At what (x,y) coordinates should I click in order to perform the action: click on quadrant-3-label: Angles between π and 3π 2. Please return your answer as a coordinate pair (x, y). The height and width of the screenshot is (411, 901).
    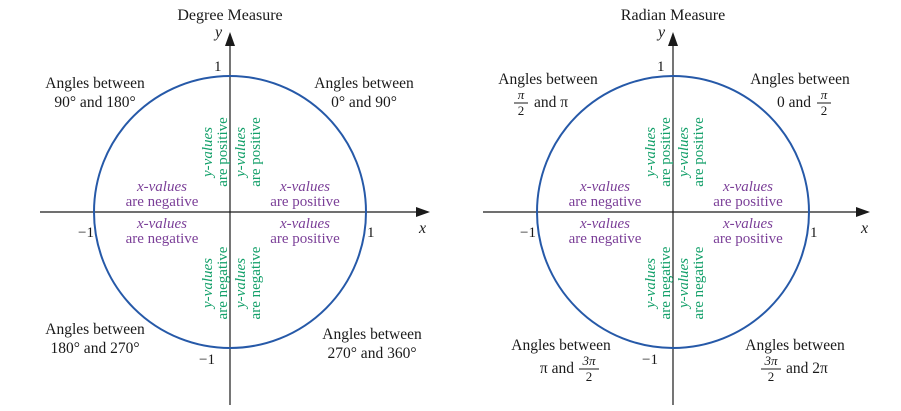
    Looking at the image, I should click on (561, 360).